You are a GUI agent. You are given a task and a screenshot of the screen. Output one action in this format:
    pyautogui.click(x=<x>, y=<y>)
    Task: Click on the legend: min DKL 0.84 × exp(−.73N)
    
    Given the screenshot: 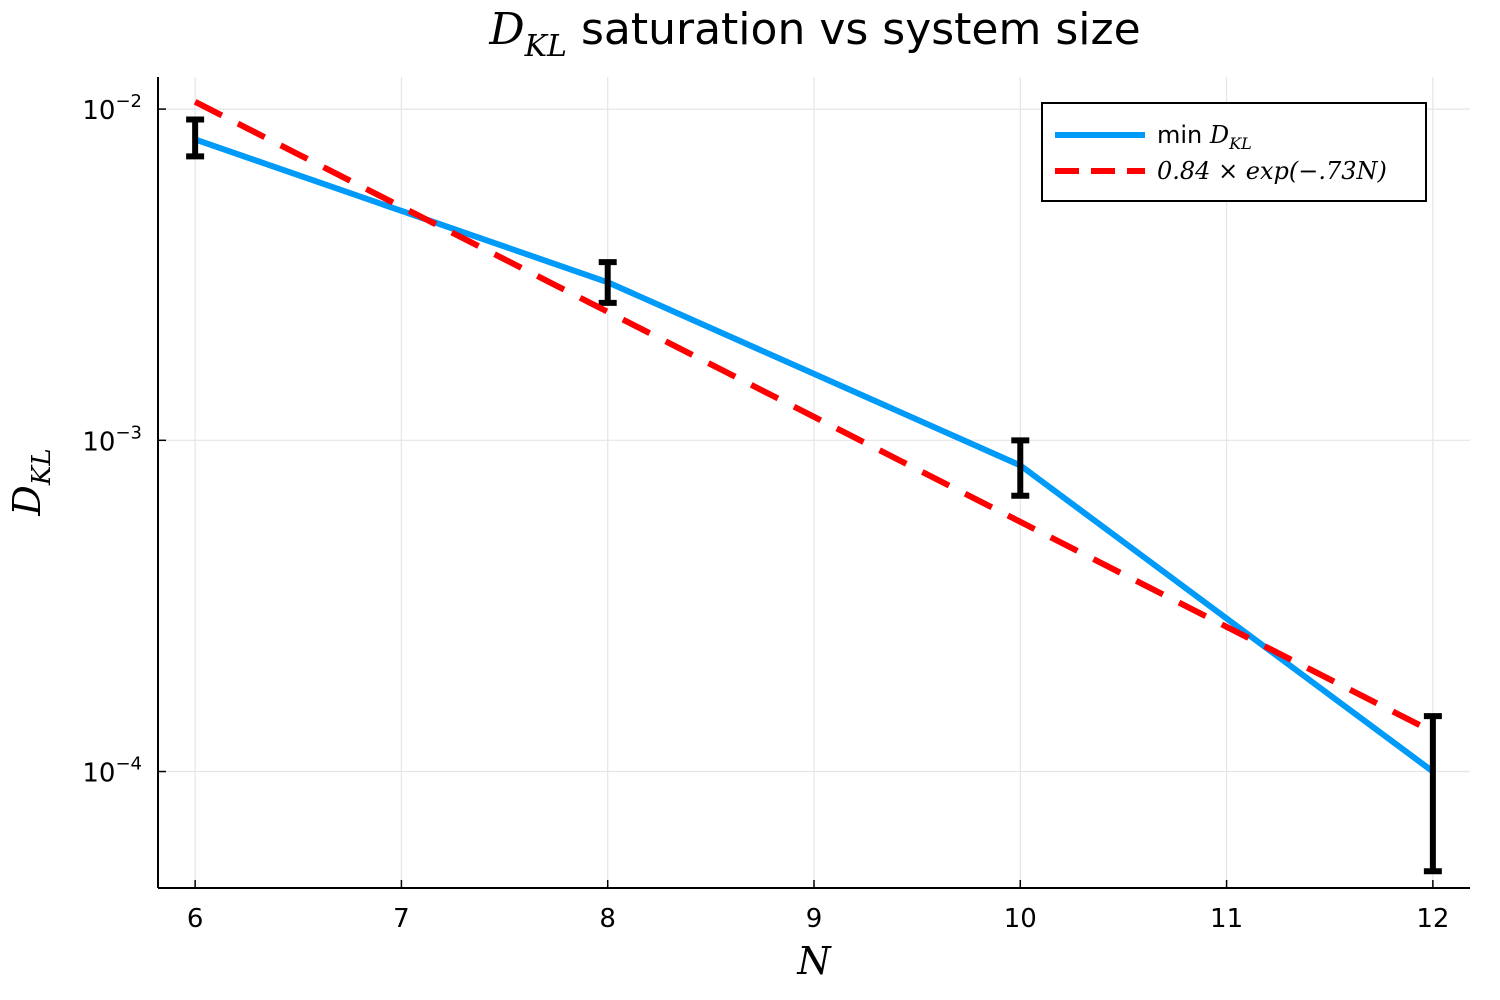 What is the action you would take?
    pyautogui.click(x=1234, y=152)
    